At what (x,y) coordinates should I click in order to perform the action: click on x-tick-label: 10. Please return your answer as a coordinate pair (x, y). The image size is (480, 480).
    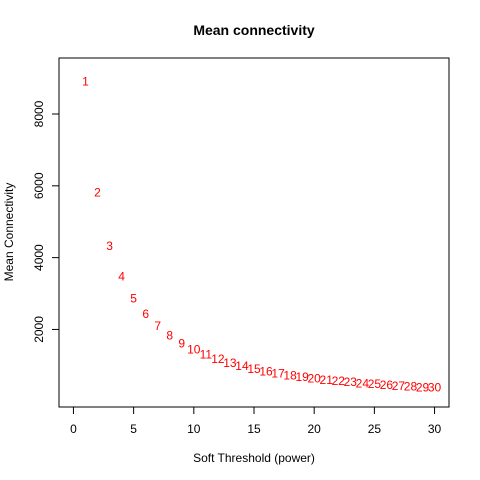
    Looking at the image, I should click on (194, 429).